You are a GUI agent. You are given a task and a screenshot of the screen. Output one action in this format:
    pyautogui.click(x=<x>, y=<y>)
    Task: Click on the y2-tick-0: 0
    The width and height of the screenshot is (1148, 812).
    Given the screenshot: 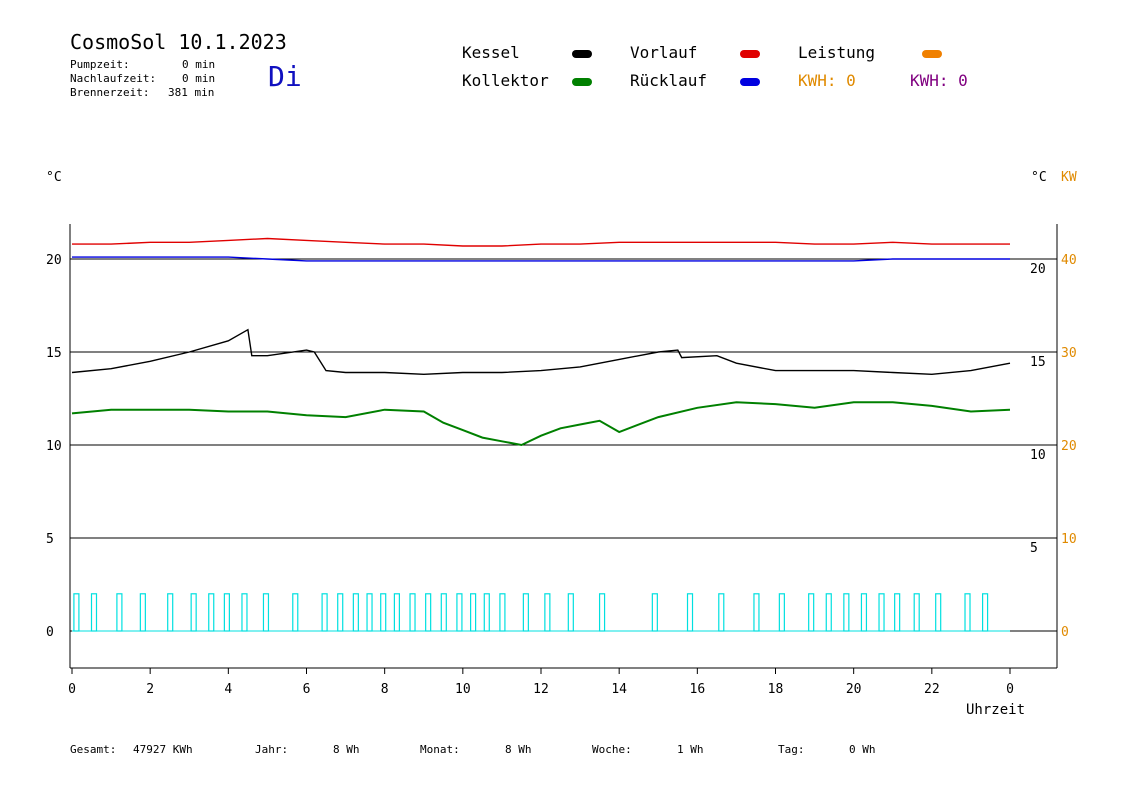 What is the action you would take?
    pyautogui.click(x=1065, y=632)
    